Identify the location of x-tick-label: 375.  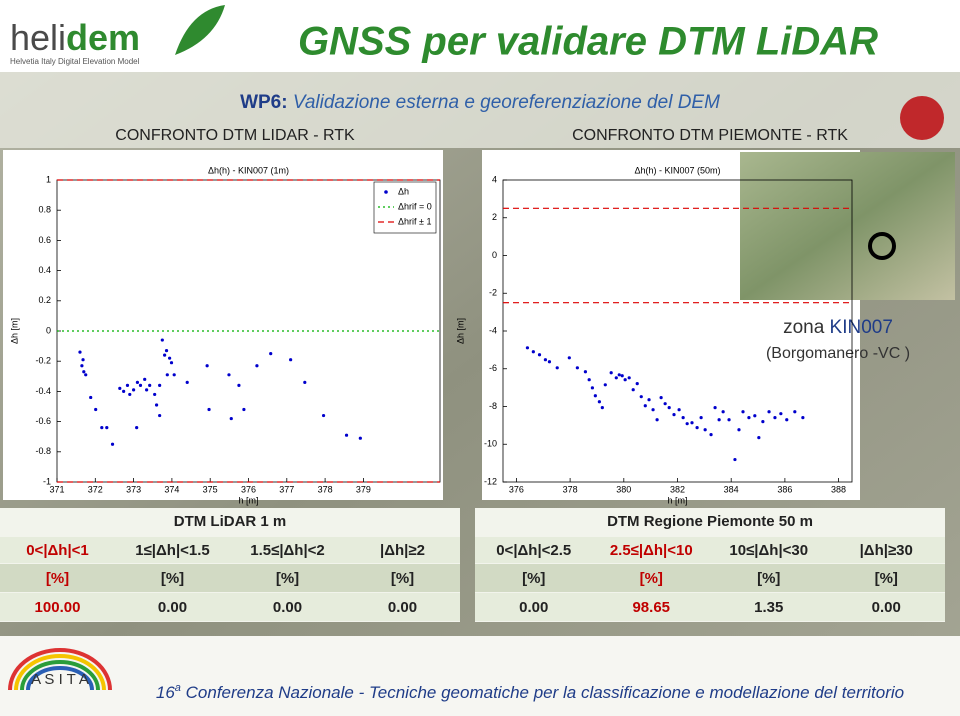
(210, 489).